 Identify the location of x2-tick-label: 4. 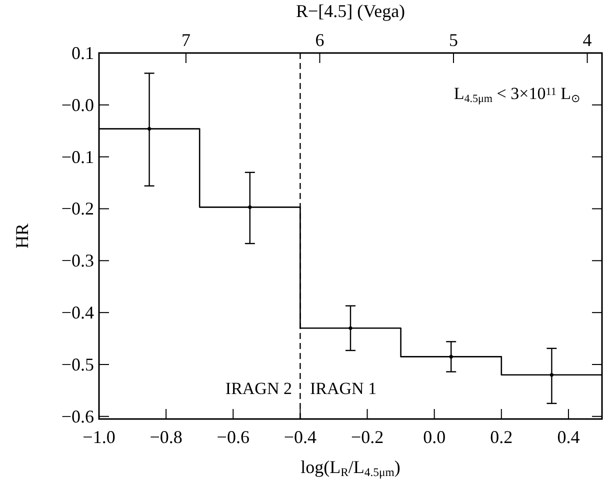
(587, 40).